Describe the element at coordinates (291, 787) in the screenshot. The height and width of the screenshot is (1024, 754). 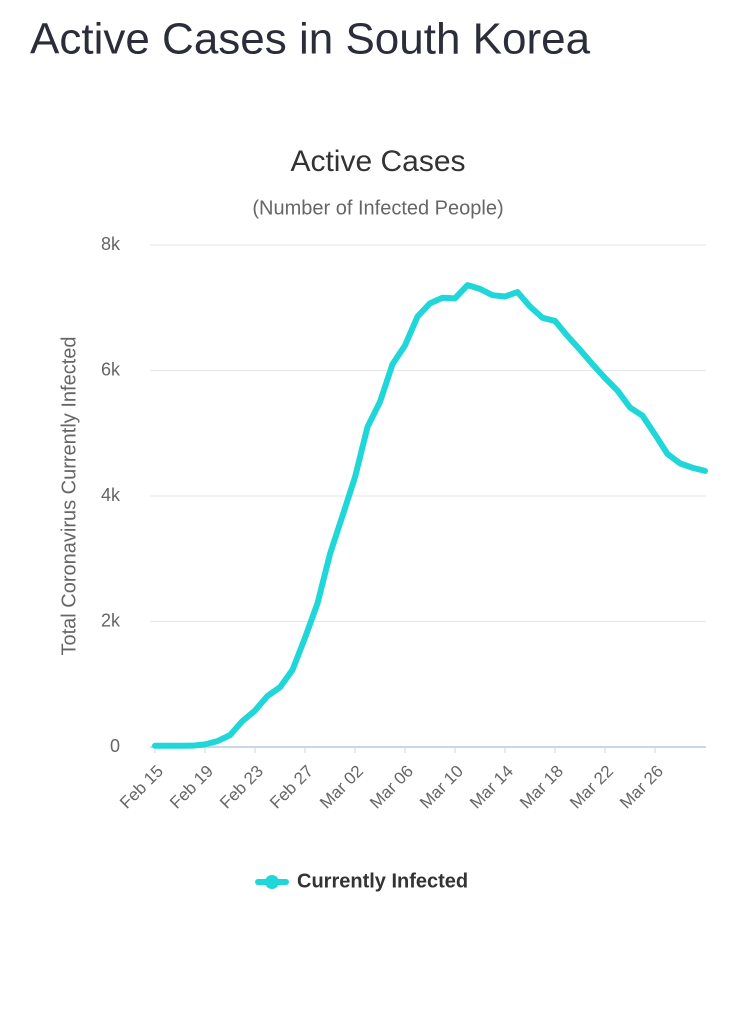
I see `x-tick-label: Feb 27` at that location.